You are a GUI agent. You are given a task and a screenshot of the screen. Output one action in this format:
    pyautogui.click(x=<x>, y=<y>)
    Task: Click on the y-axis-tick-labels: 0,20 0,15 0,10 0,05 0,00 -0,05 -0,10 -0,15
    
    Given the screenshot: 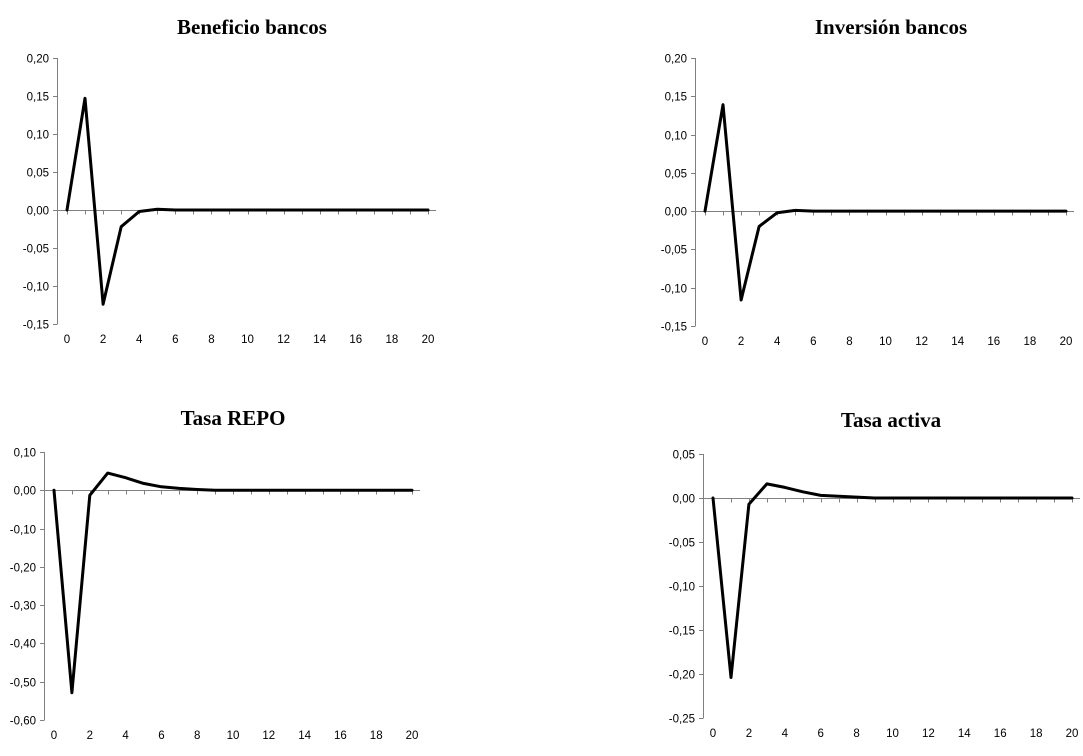 What is the action you would take?
    pyautogui.click(x=36, y=193)
    